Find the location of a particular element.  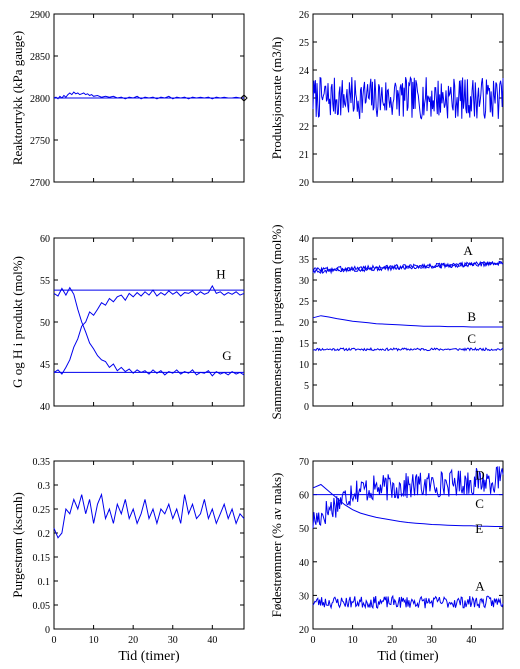

chart-4-ytick-label: 25 is located at coordinates (304, 302).